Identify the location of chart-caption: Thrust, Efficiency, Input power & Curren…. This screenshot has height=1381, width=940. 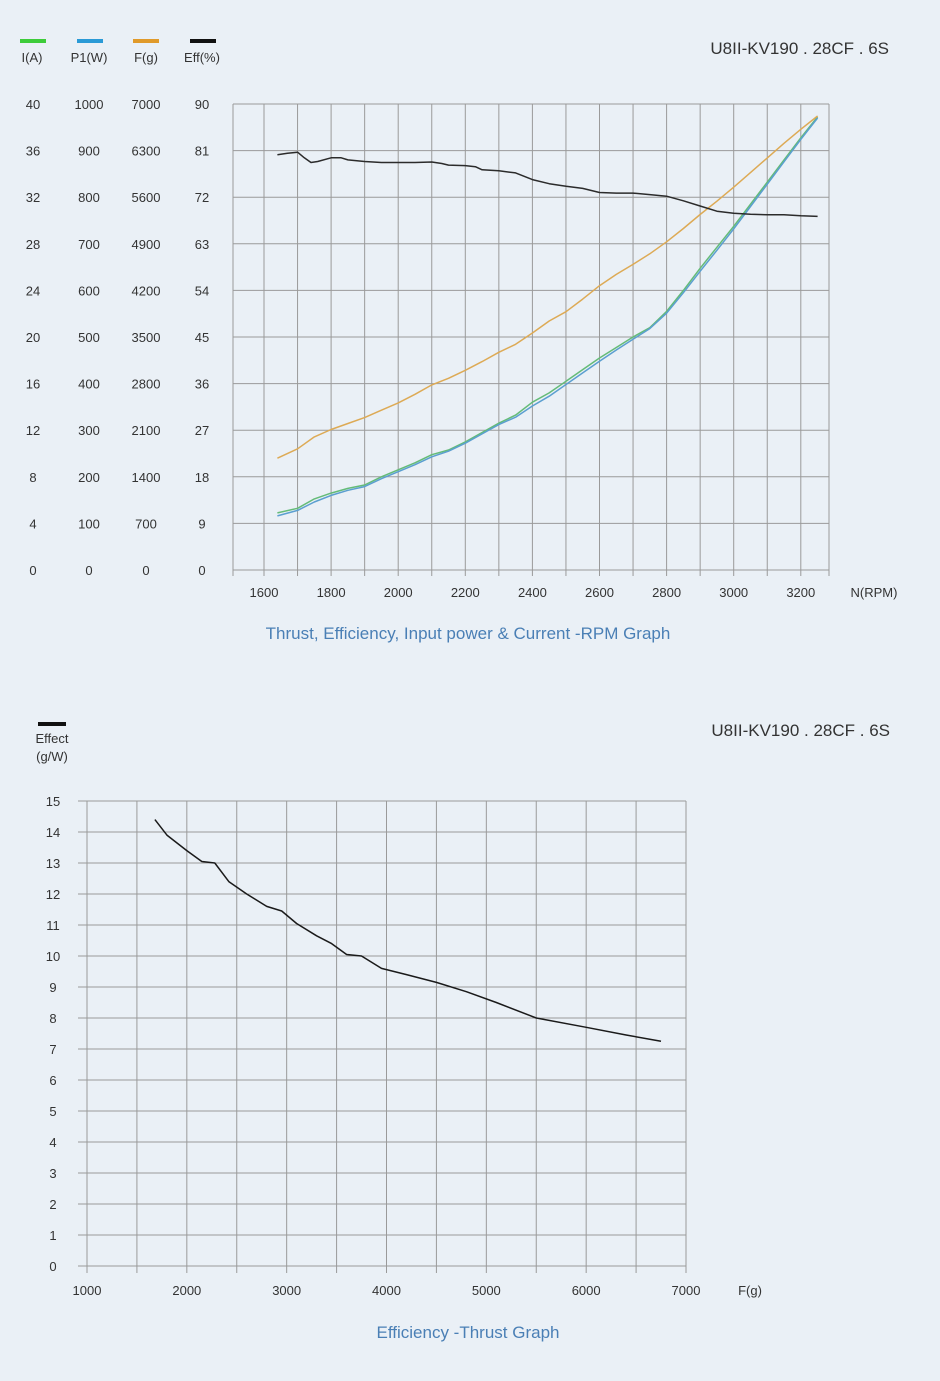
(468, 633).